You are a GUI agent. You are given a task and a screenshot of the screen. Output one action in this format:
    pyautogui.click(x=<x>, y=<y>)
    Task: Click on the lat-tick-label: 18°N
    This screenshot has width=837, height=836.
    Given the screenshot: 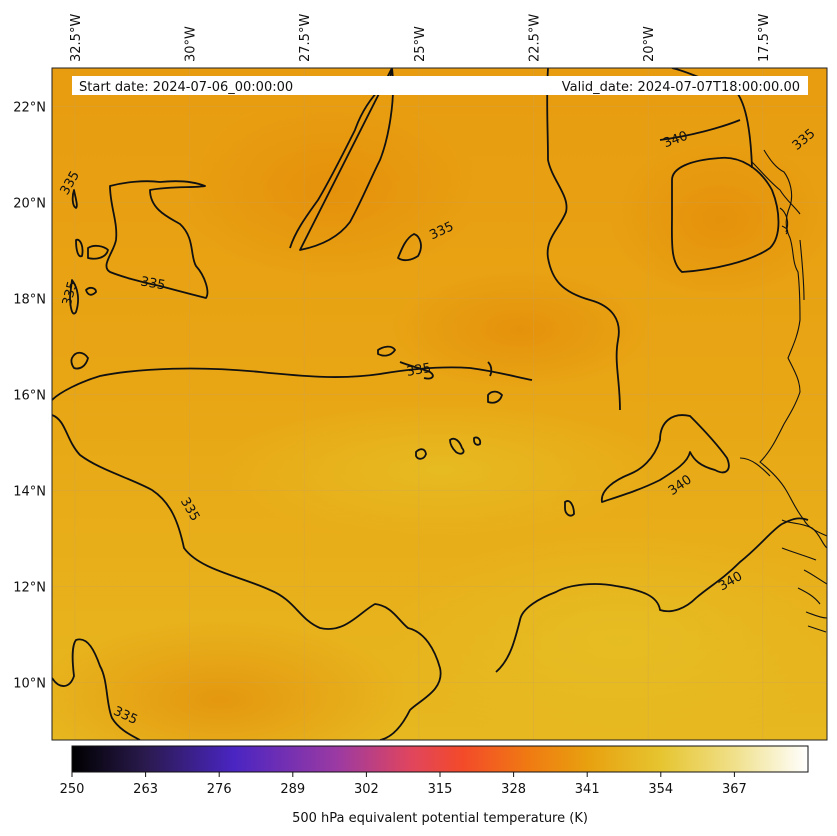 What is the action you would take?
    pyautogui.click(x=29, y=299)
    